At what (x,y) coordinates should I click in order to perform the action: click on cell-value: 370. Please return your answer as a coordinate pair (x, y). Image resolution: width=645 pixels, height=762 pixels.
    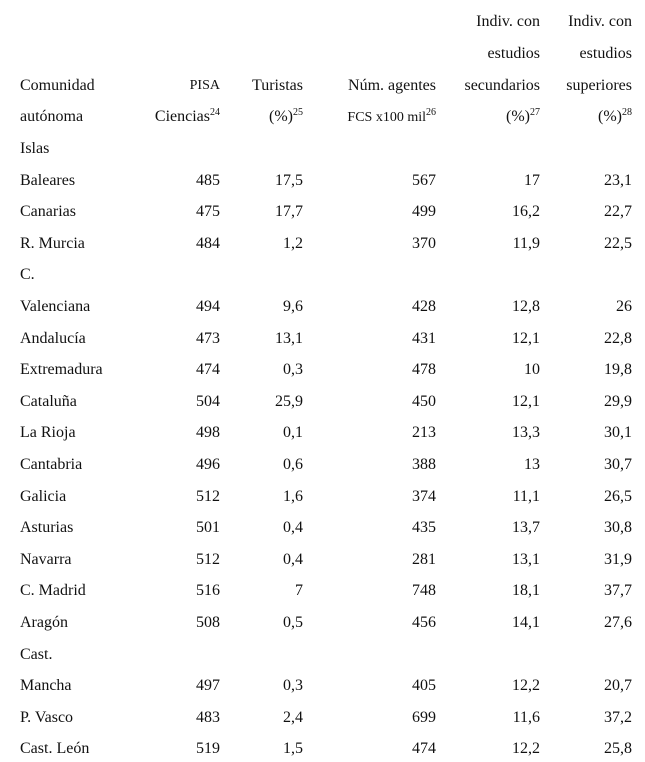
    Looking at the image, I should click on (424, 243).